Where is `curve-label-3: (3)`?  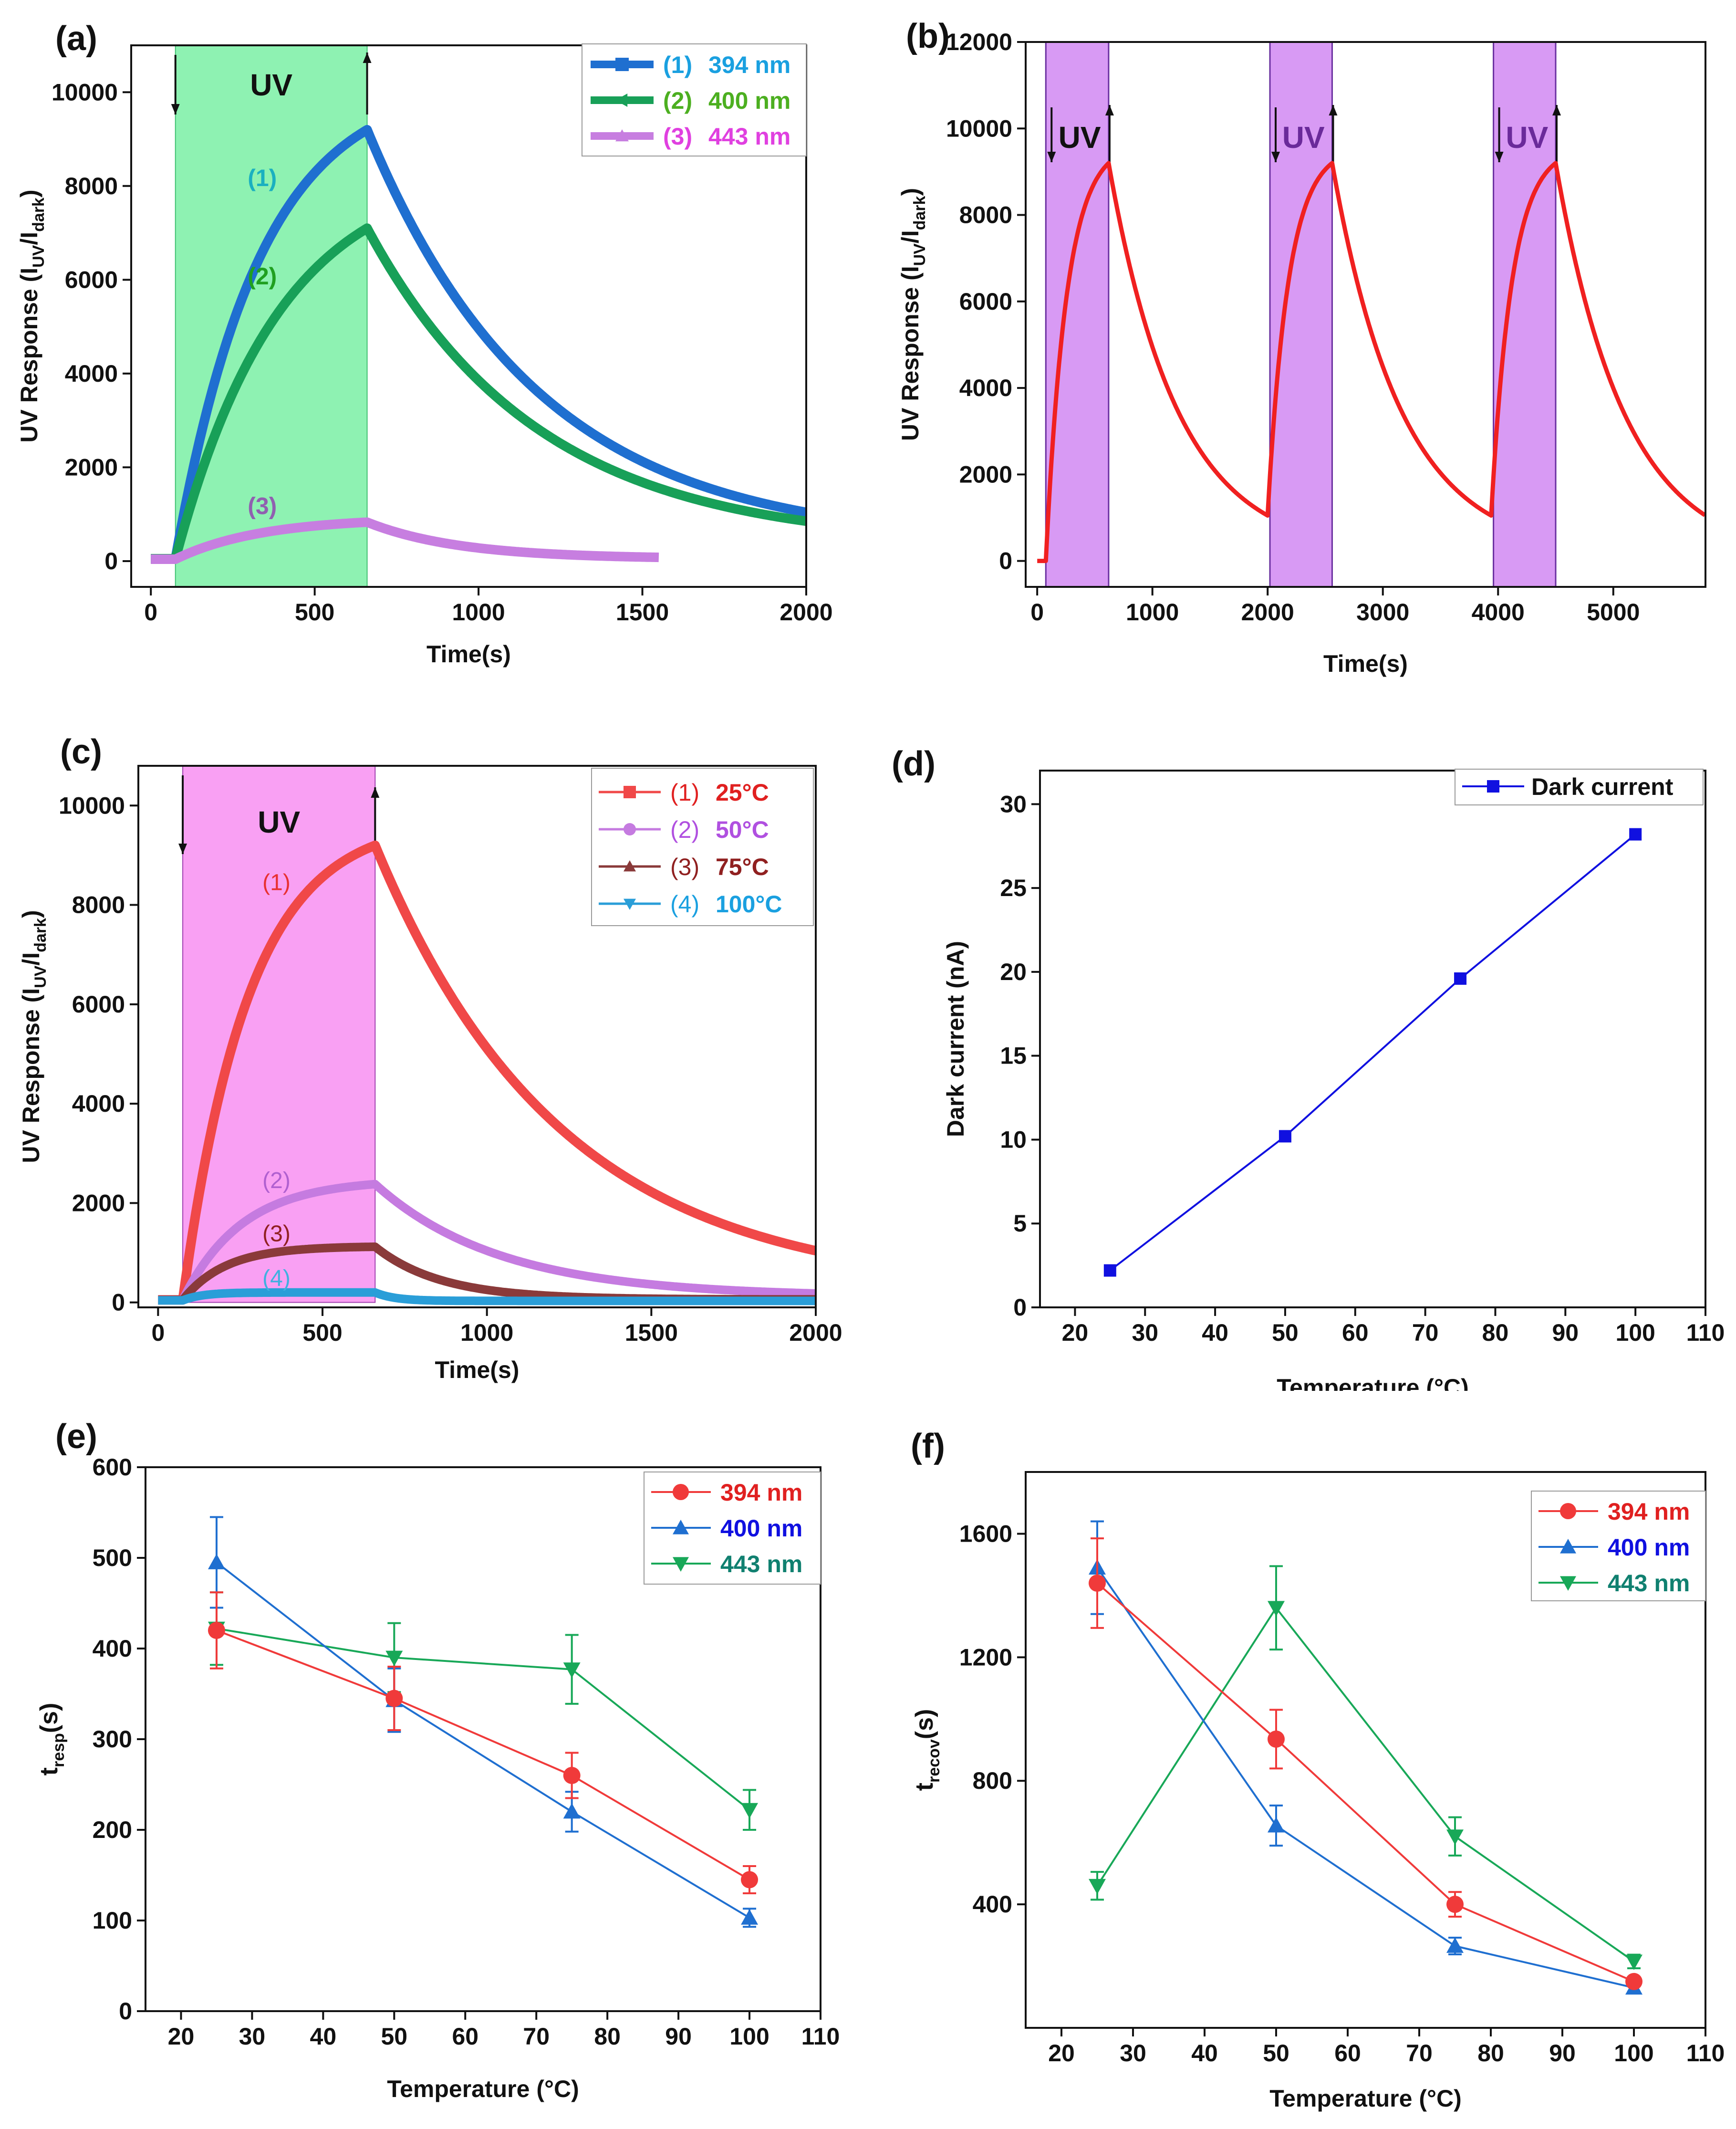
curve-label-3: (3) is located at coordinates (276, 1234).